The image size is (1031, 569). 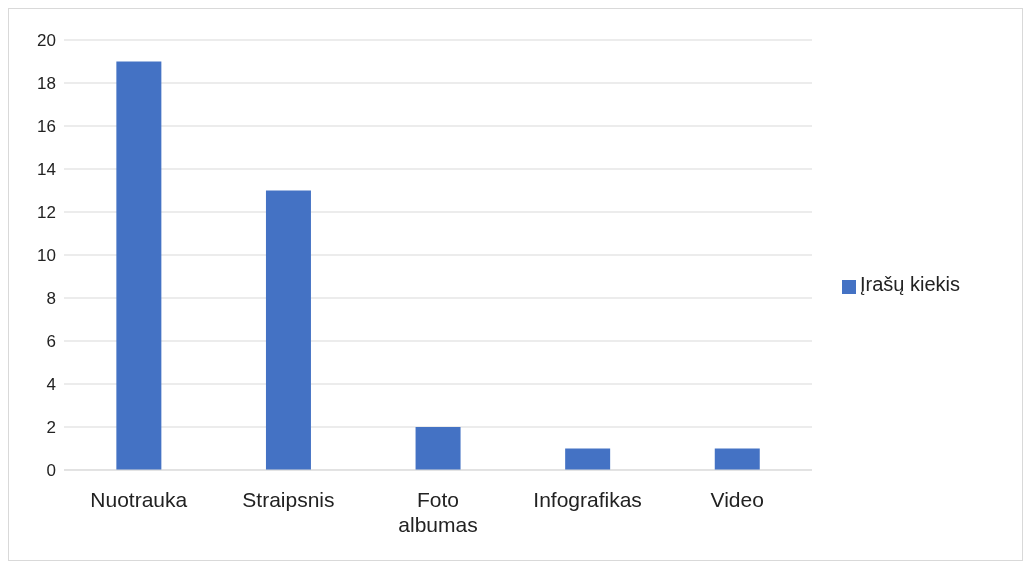 I want to click on x-tick-label: Straipsnis, so click(x=288, y=499).